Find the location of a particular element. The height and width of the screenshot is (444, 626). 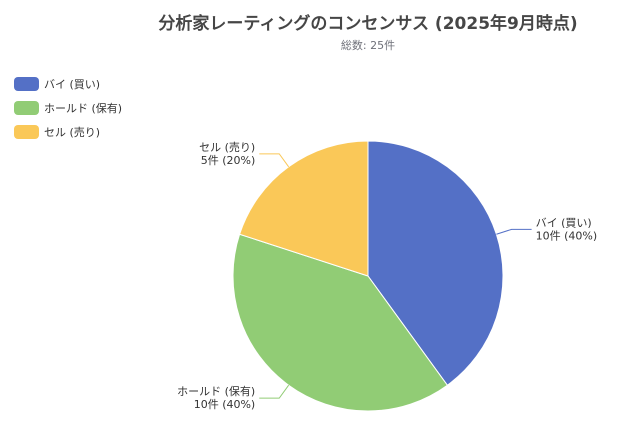

slice-label-value-sell: 5件 (20%) is located at coordinates (228, 160).